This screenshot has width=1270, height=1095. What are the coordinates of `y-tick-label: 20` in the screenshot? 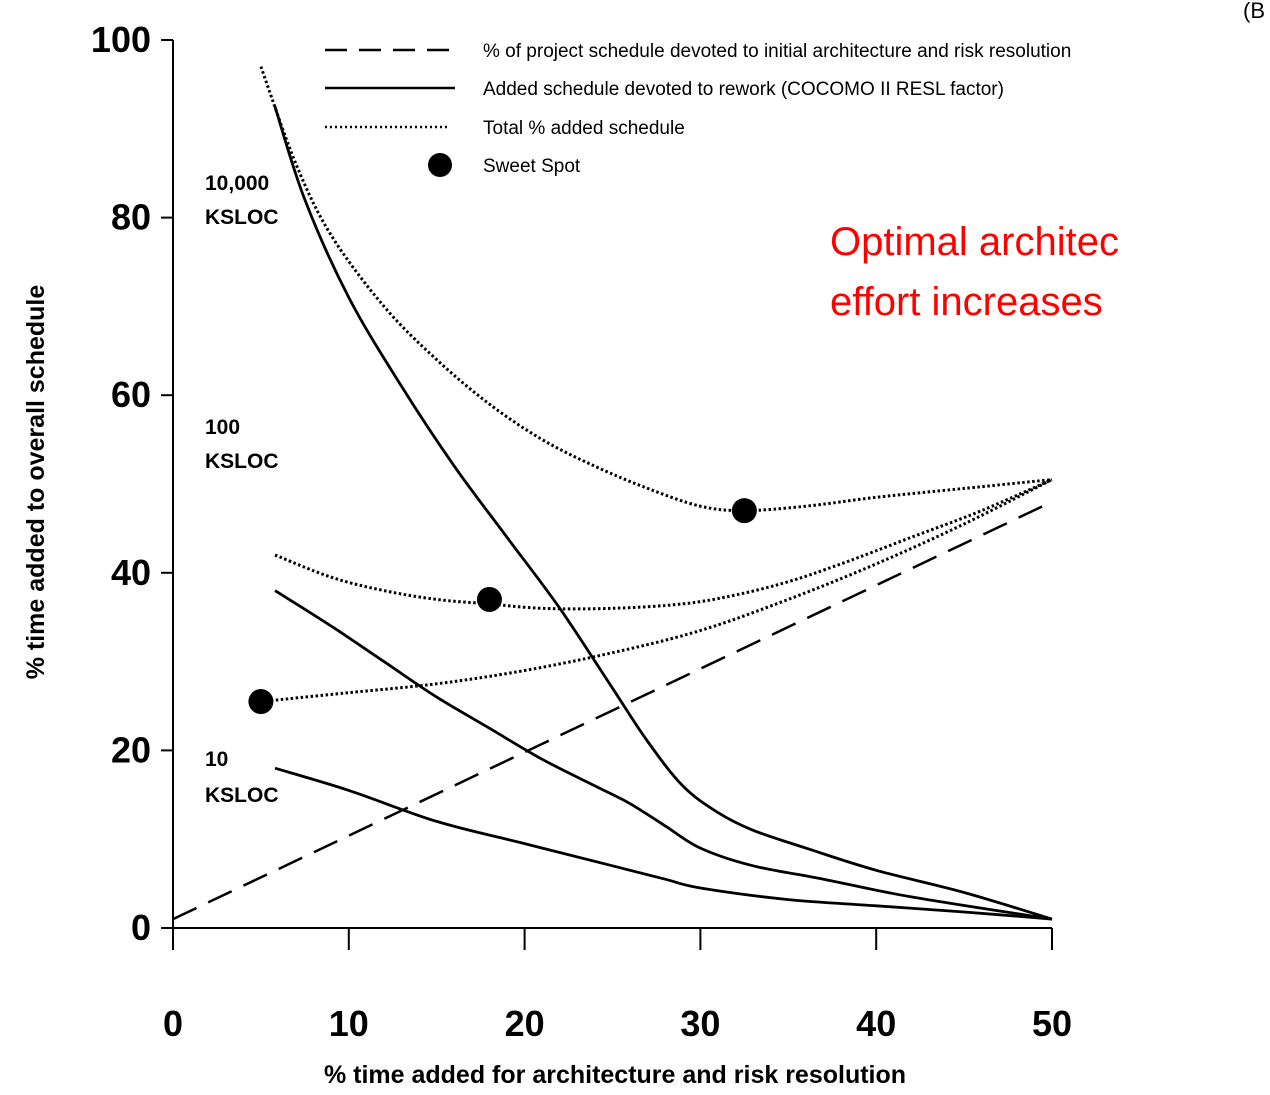 It's located at (131, 749).